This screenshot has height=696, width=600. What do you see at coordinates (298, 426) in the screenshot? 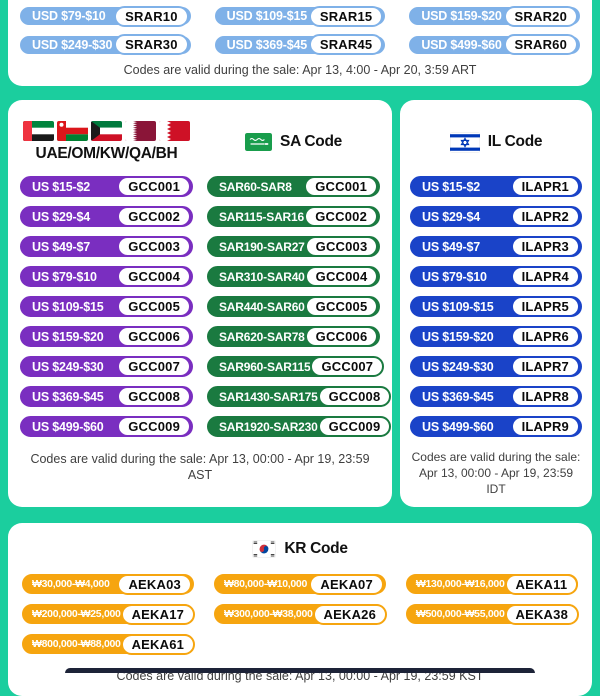
I see `coupon-pill: SAR1920-SAR230 GCC009` at bounding box center [298, 426].